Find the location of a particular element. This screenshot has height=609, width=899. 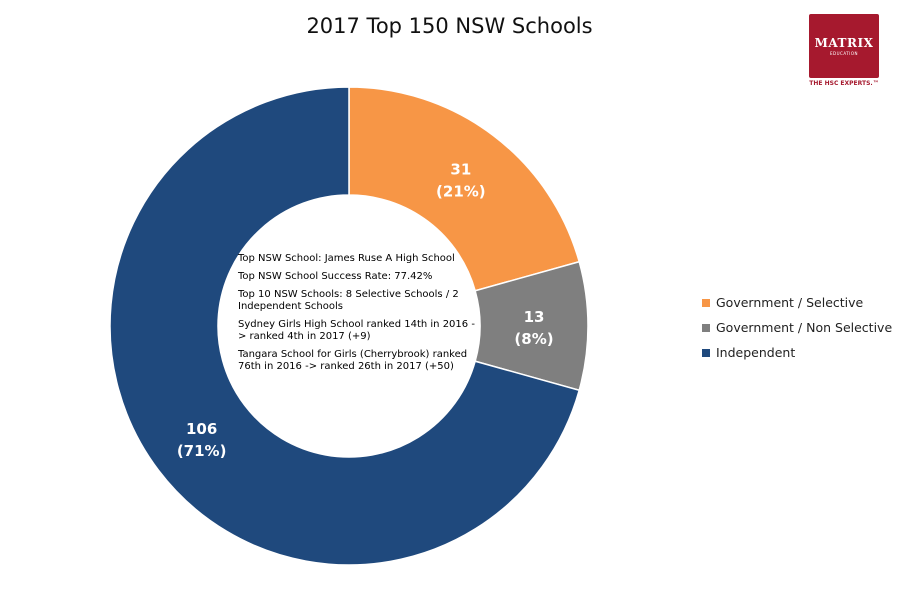

slice-percent-label: (71%) is located at coordinates (202, 451).